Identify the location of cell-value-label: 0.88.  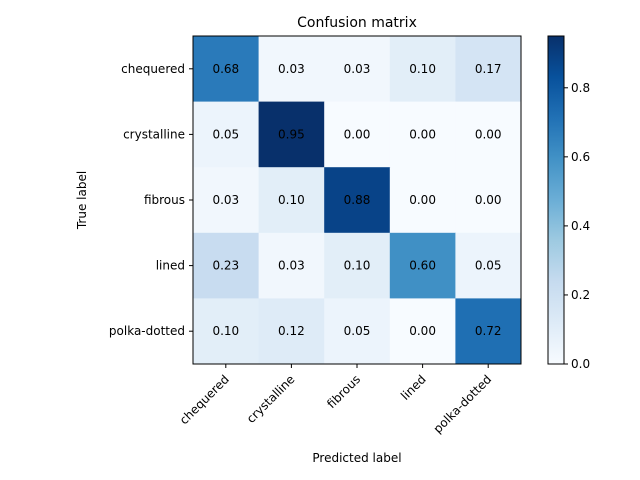
(357, 200).